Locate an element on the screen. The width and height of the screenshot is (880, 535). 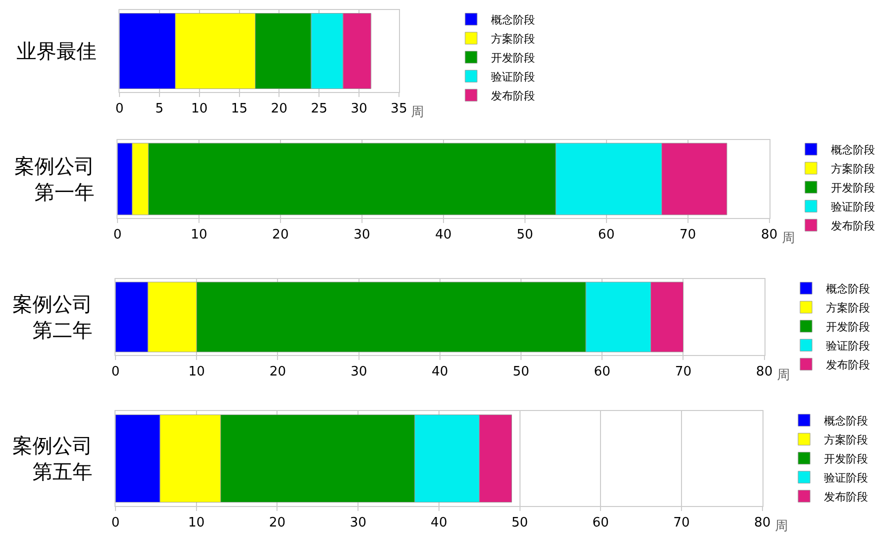
x-tick-label: 25 is located at coordinates (319, 109).